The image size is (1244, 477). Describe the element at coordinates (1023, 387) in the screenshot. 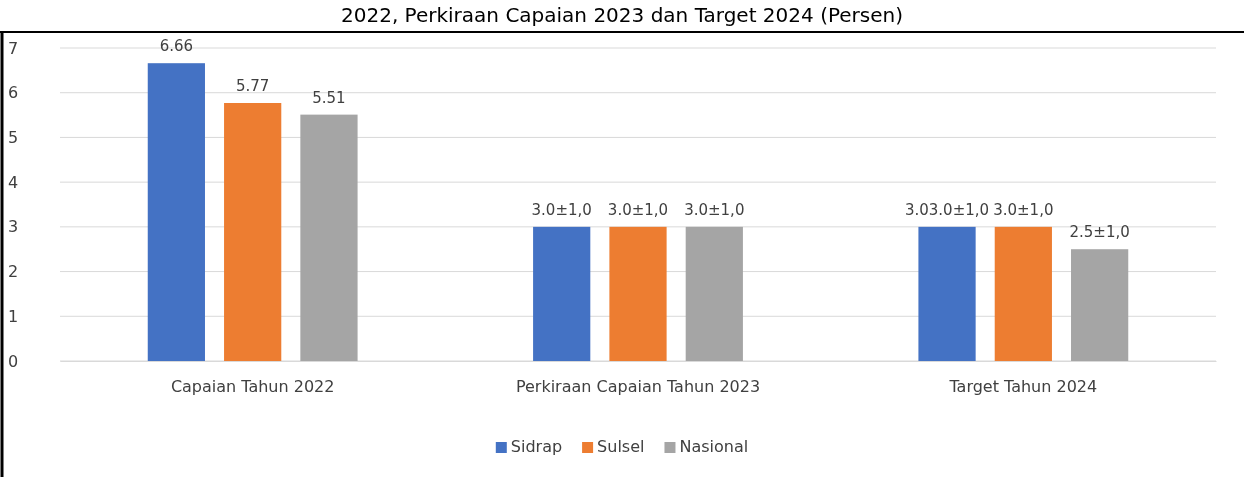

I see `x-tick-label: Target Tahun 2024` at that location.